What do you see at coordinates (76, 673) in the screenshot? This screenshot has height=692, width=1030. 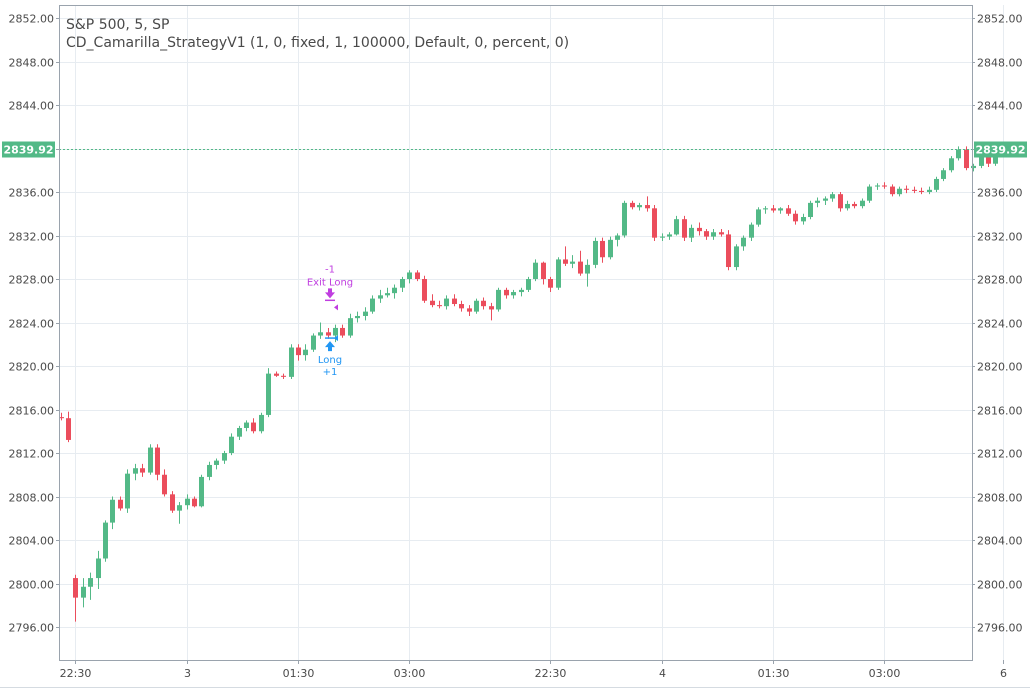 I see `x-tick-label: 22:30` at bounding box center [76, 673].